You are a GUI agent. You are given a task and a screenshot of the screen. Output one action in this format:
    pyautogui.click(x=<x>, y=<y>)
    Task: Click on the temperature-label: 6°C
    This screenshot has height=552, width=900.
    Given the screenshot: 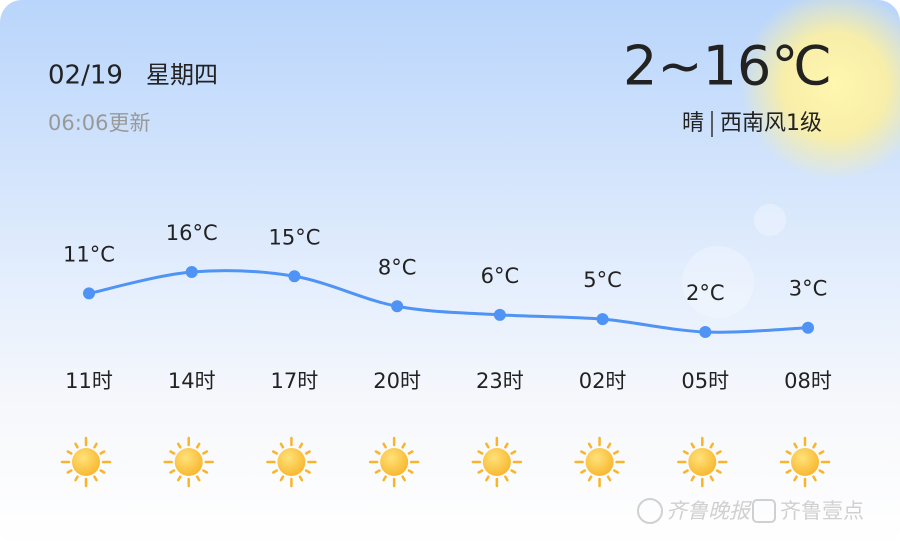 What is the action you would take?
    pyautogui.click(x=500, y=276)
    